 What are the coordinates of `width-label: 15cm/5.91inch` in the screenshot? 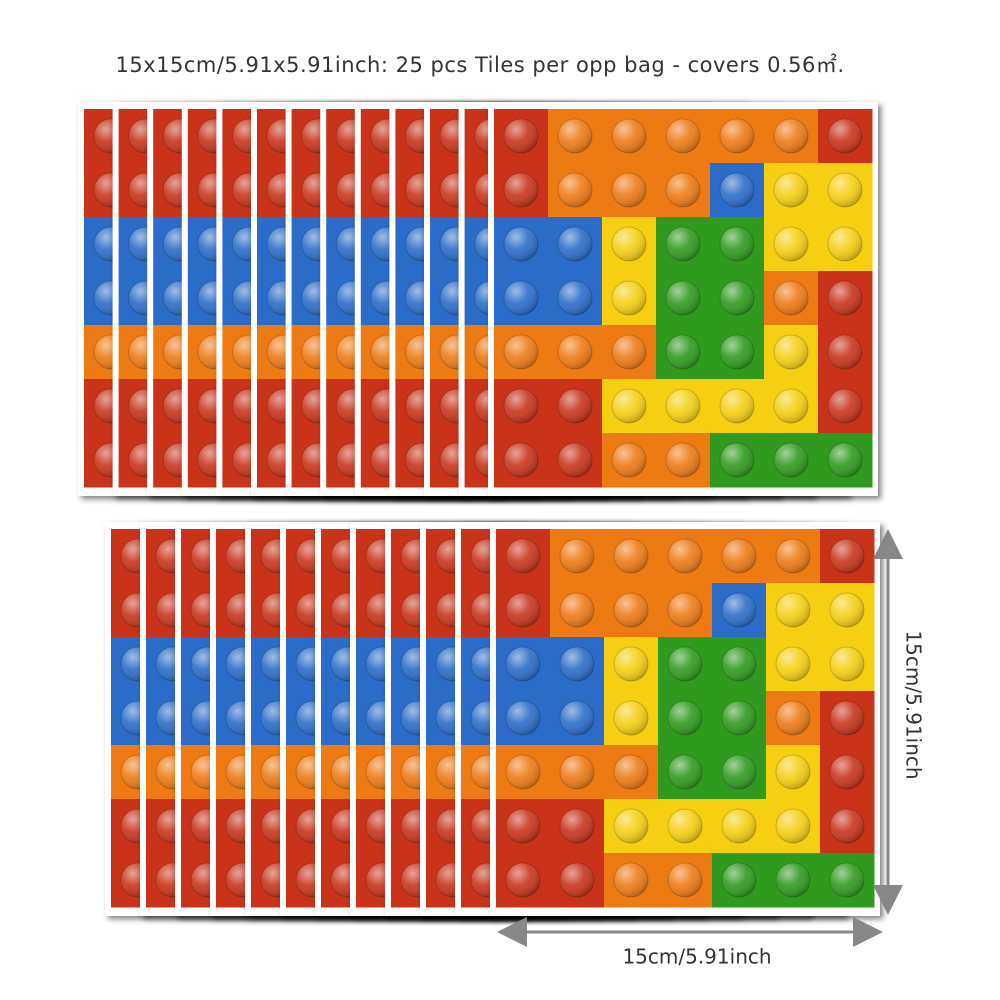 It's located at (696, 957).